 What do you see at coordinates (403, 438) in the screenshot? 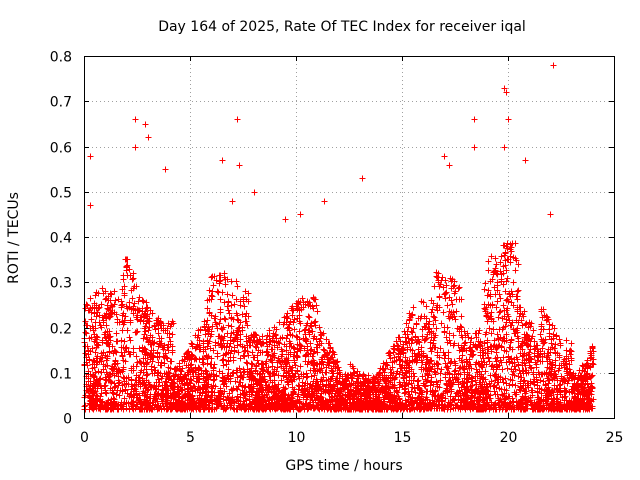
I see `x-tick-label: 15` at bounding box center [403, 438].